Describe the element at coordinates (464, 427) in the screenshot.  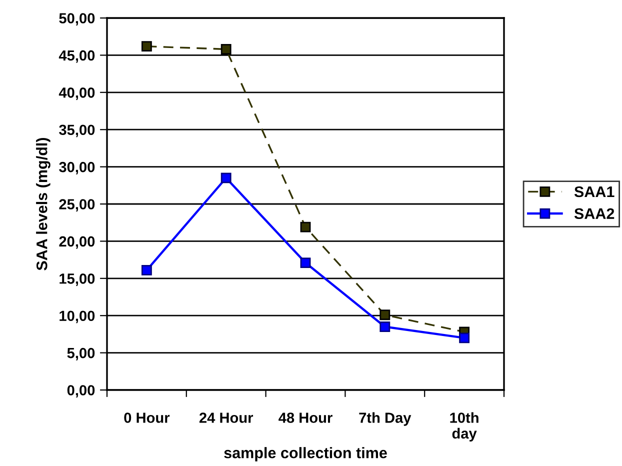
I see `x-tick-label: 10th day` at that location.